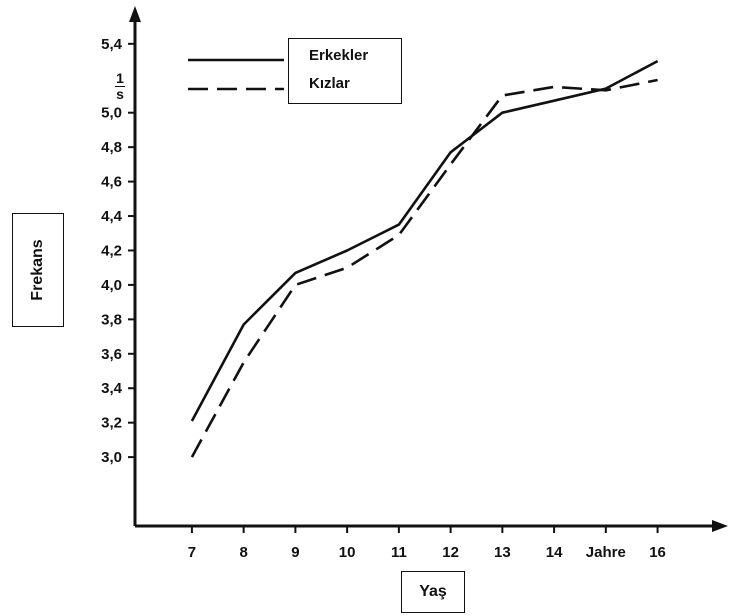 This screenshot has height=616, width=731. I want to click on x-axis-label: Yaş, so click(433, 591).